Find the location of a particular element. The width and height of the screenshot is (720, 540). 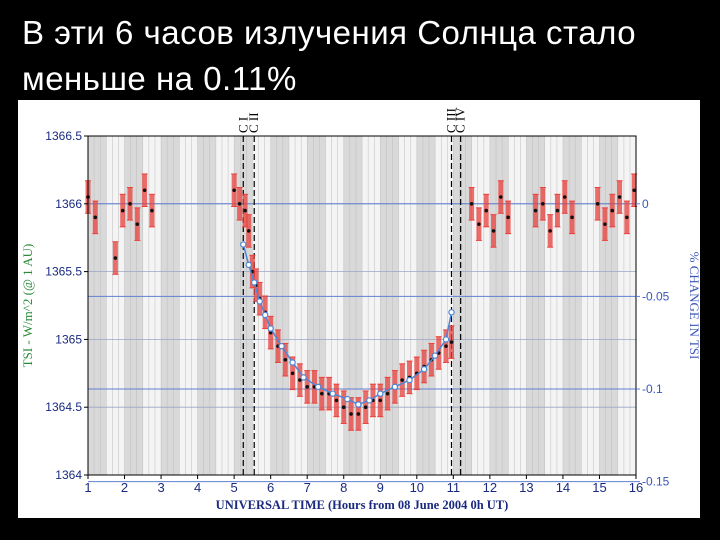

y-tick-label: 1366 is located at coordinates (68, 204).